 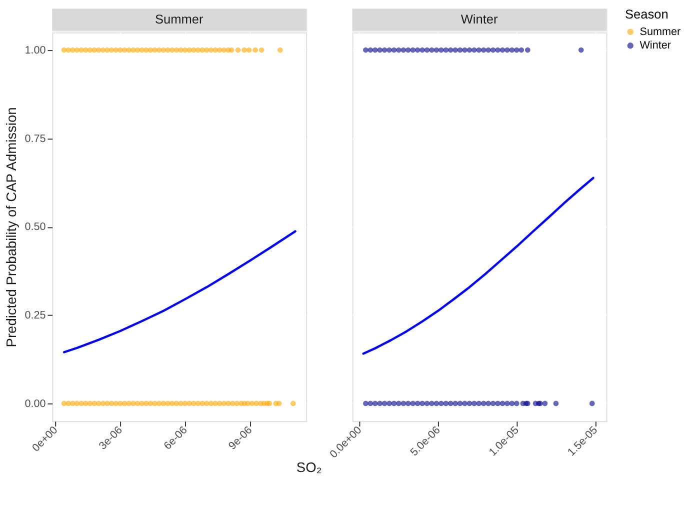 What do you see at coordinates (479, 19) in the screenshot?
I see `chart-title: Winter` at bounding box center [479, 19].